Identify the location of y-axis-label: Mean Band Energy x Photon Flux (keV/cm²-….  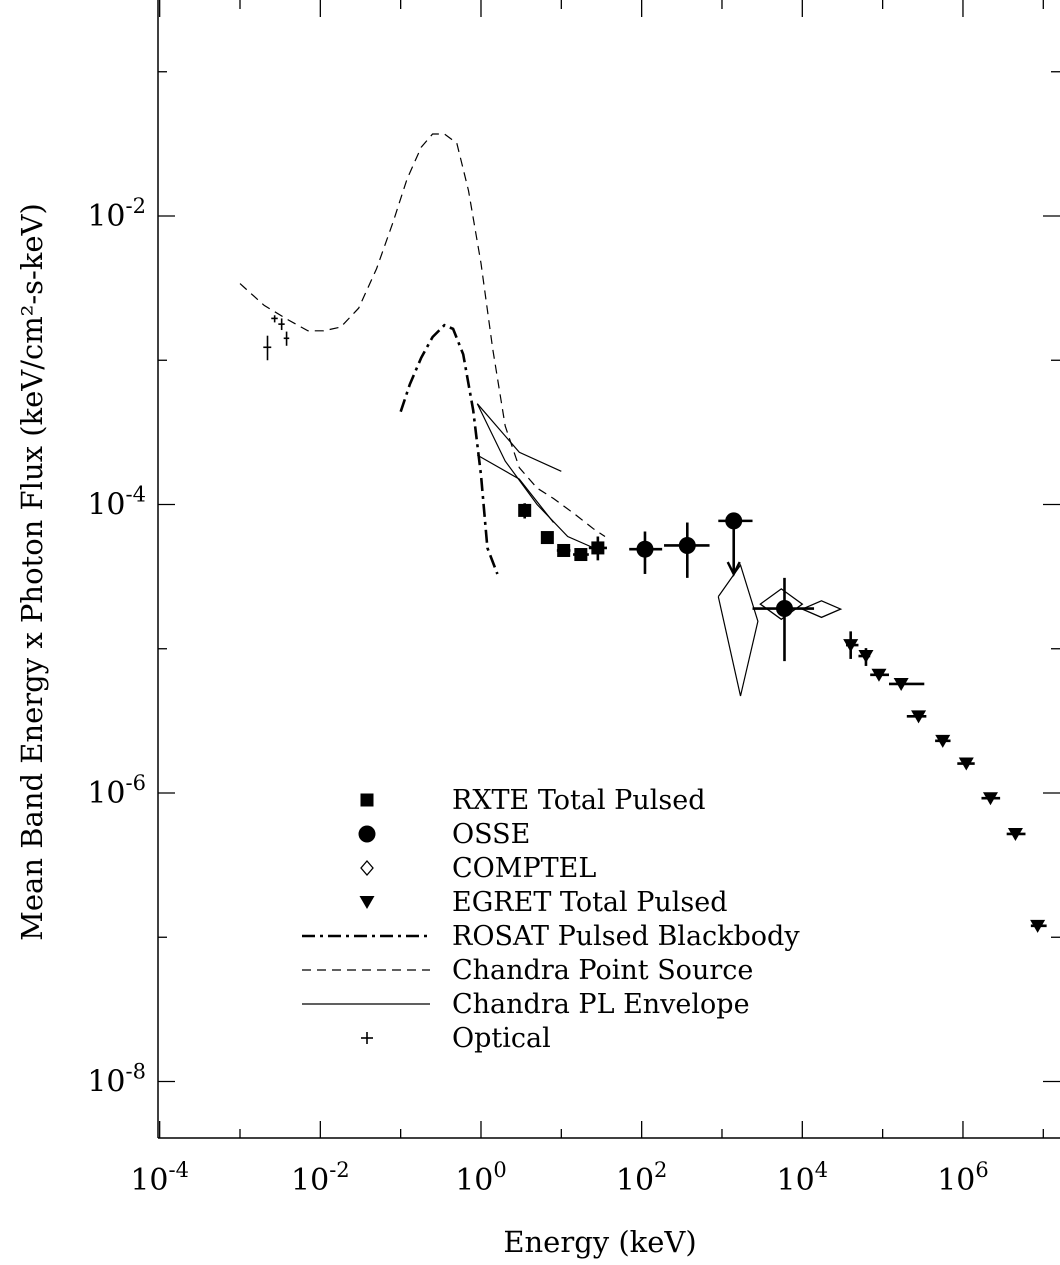
(32, 572).